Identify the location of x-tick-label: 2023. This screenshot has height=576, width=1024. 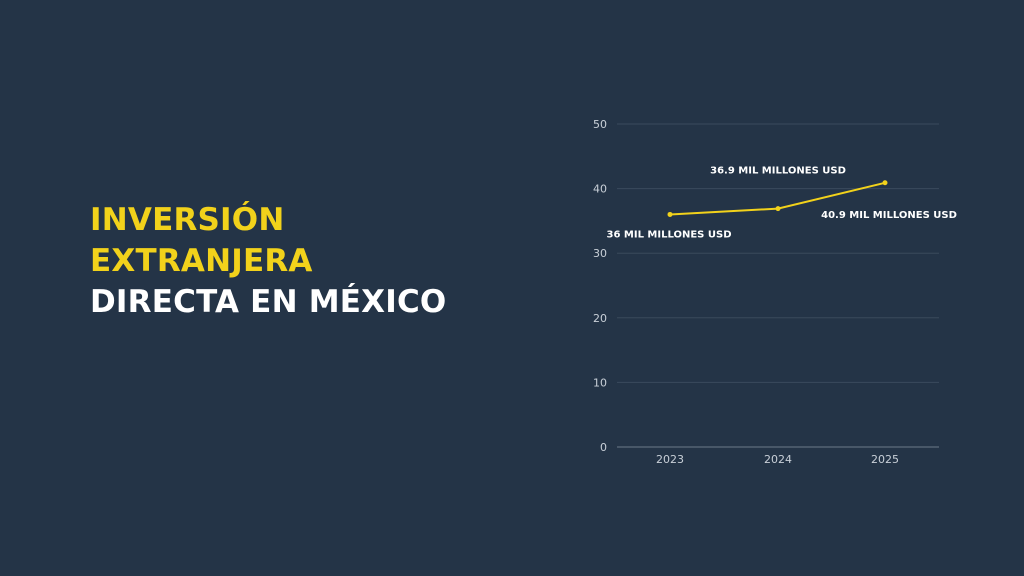
(670, 459).